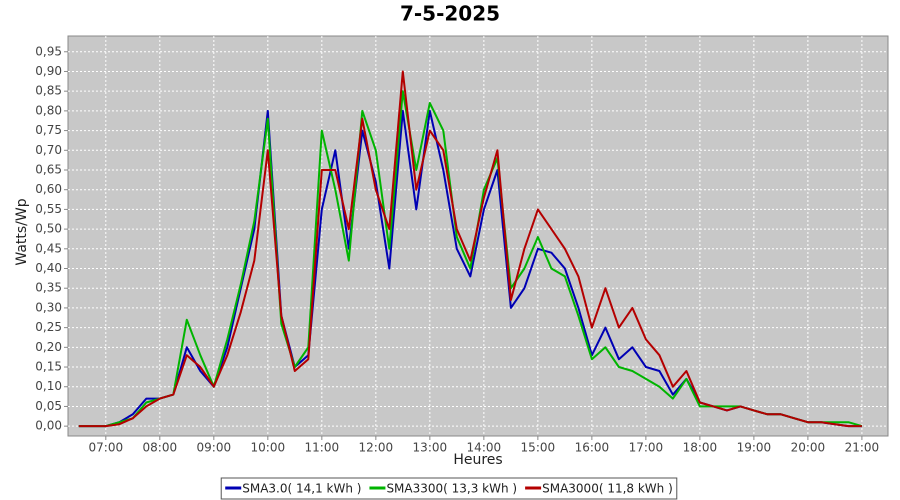 The width and height of the screenshot is (900, 500). What do you see at coordinates (48, 248) in the screenshot?
I see `y-tick-label: 0,45` at bounding box center [48, 248].